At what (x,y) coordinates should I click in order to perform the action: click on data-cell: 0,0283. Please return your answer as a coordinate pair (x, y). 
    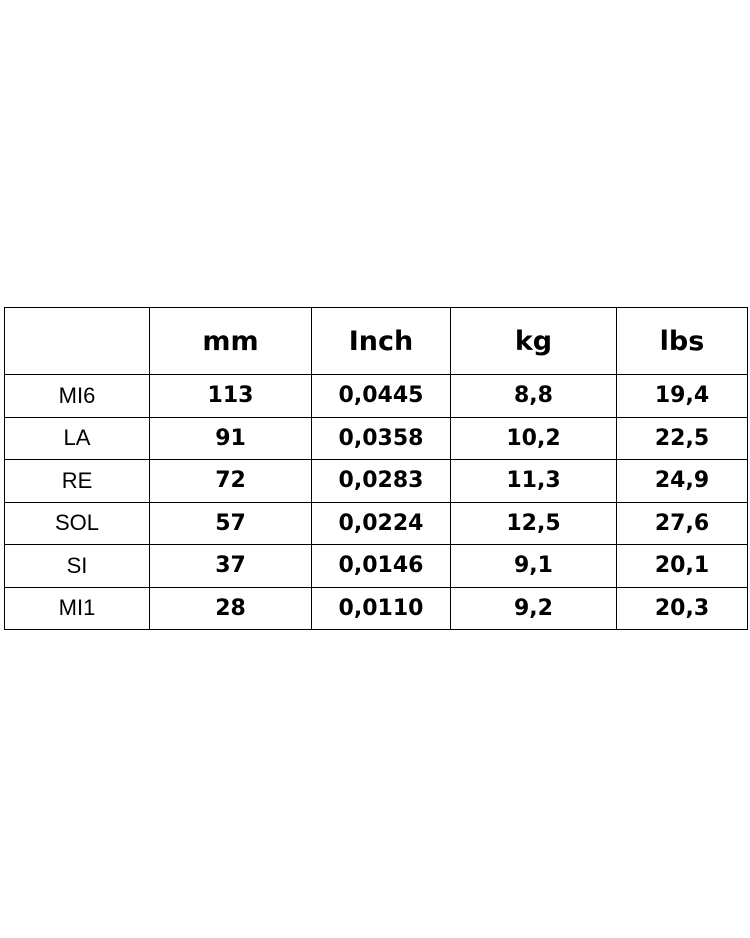
    Looking at the image, I should click on (381, 481).